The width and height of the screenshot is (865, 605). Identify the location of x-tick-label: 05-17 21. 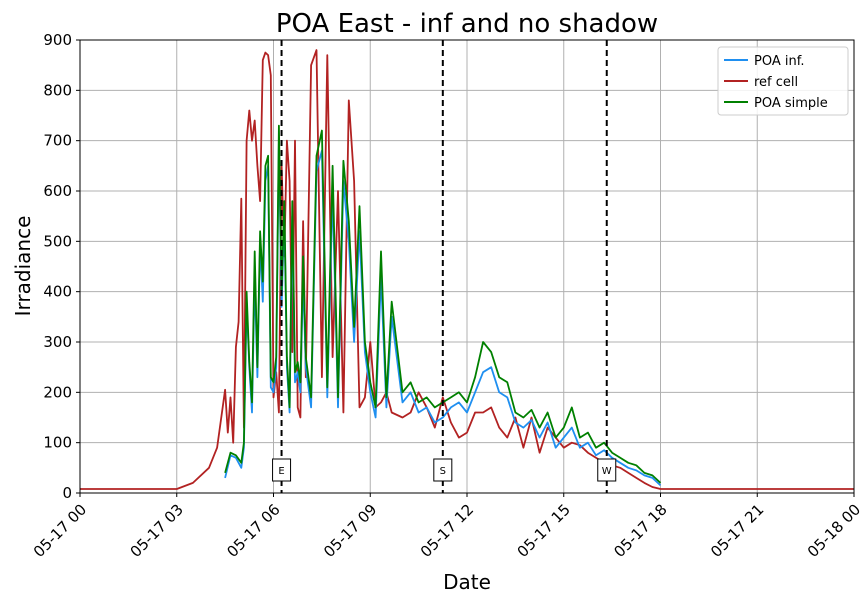
(737, 531).